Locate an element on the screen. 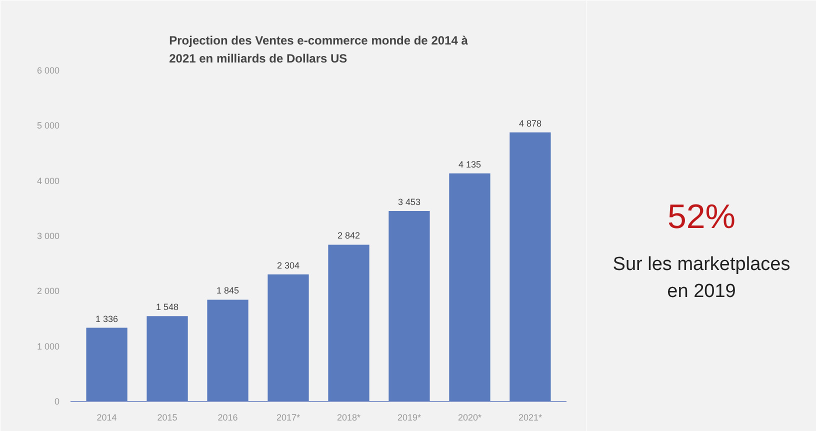 This screenshot has width=816, height=431. y-tick-label: 4 000 is located at coordinates (48, 181).